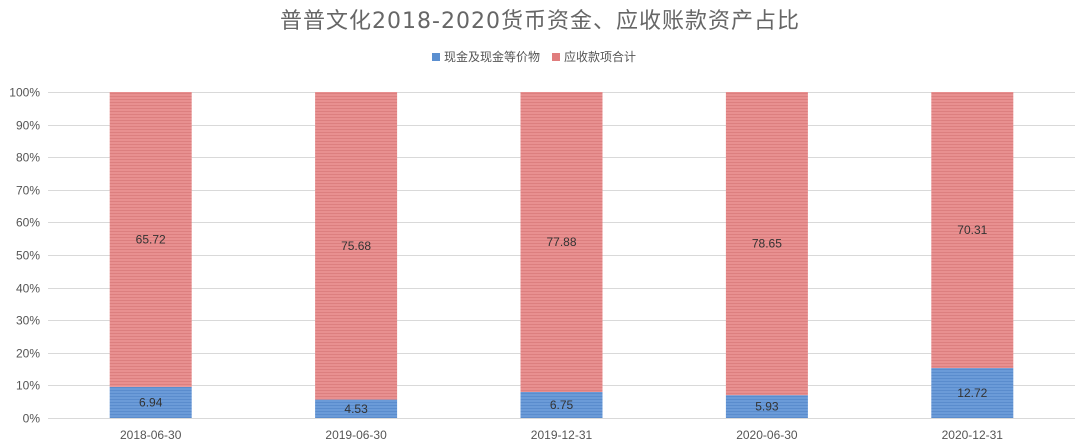 The width and height of the screenshot is (1080, 444). What do you see at coordinates (540, 21) in the screenshot?
I see `chart-title: 普普文化2018-2020货币资金、应收账款资产占比` at bounding box center [540, 21].